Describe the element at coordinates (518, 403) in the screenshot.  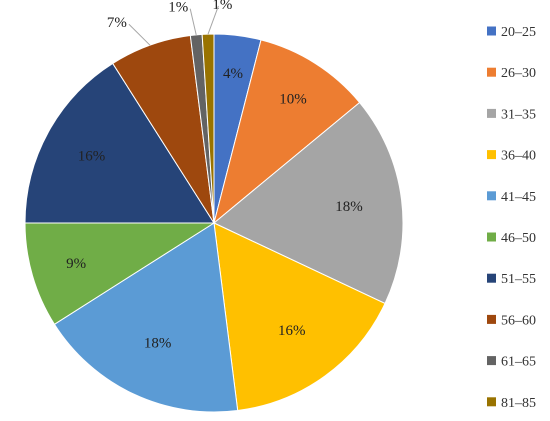
I see `legend-label: 81–85` at that location.